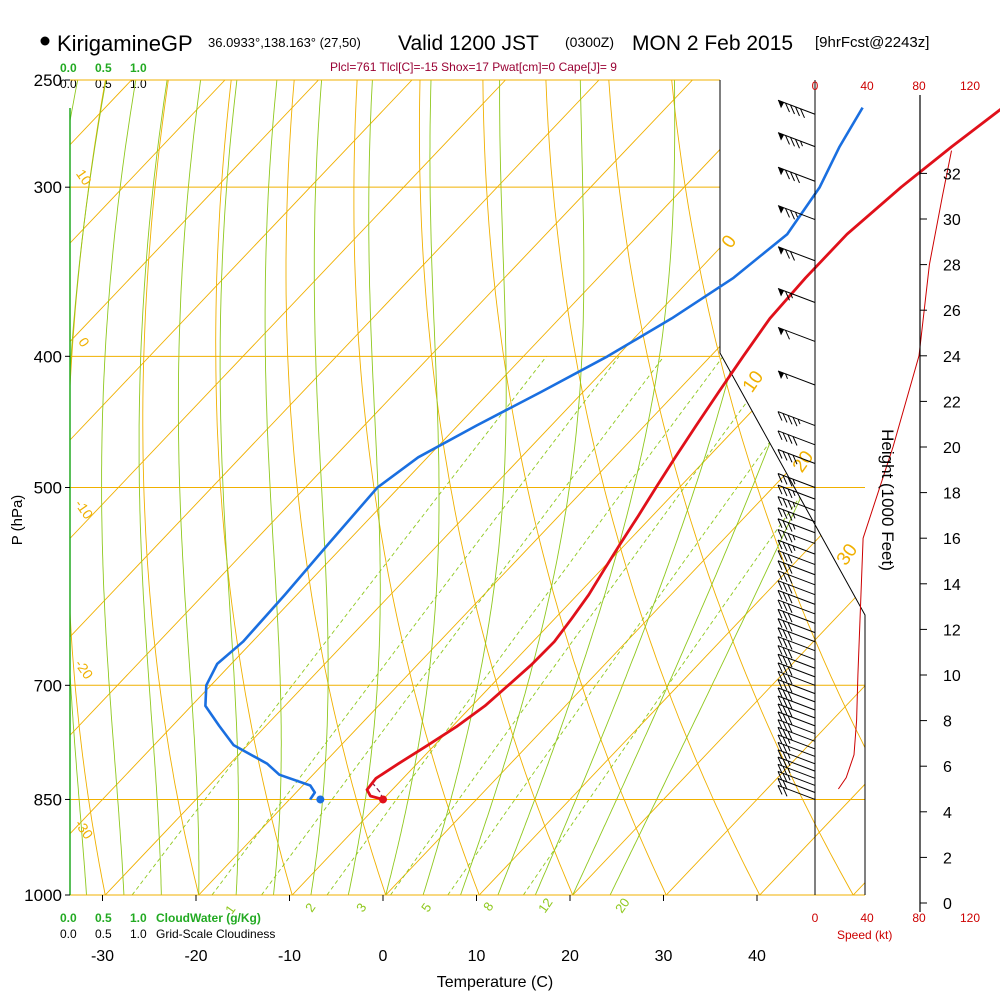 This screenshot has height=1000, width=1000. What do you see at coordinates (545, 905) in the screenshot?
I see `mixing-ratio-label: 12` at bounding box center [545, 905].